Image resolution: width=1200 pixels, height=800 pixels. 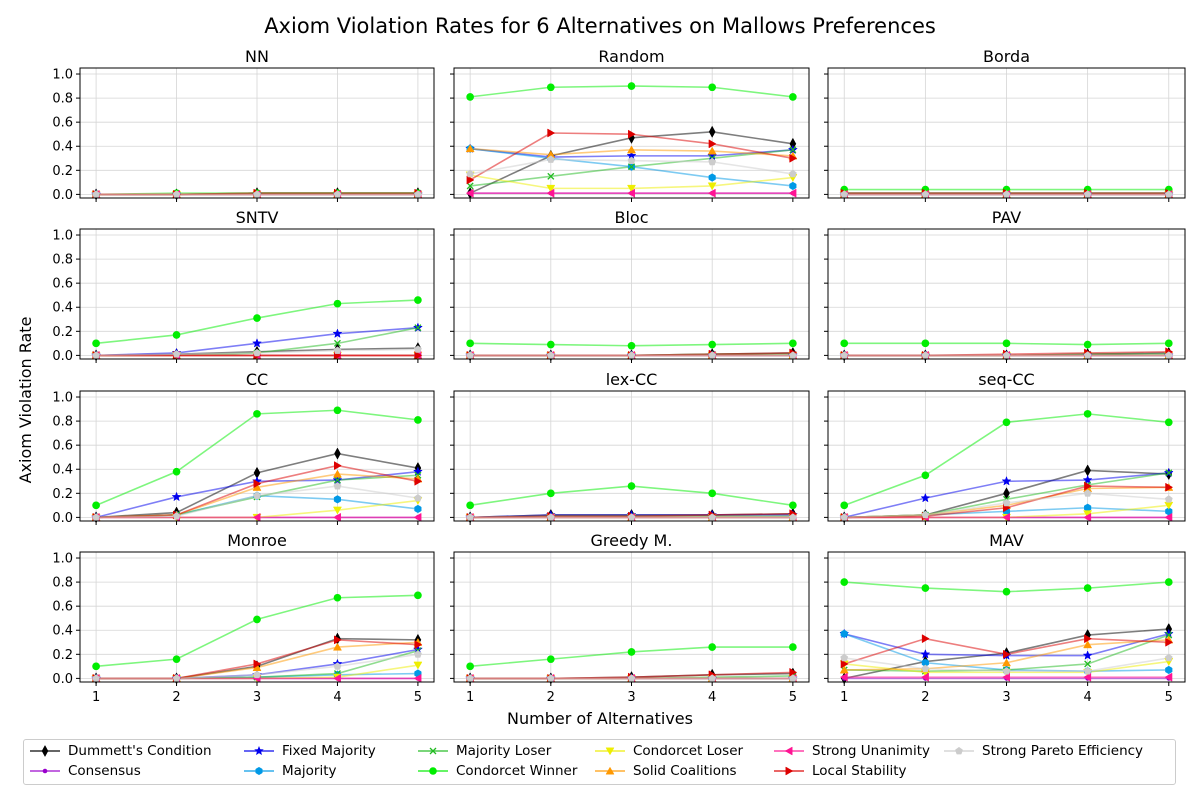 What do you see at coordinates (243, 125) in the screenshot?
I see `subplot-nn: 0.0 0.2 0.4 0.6 0.8 1.0 NN` at bounding box center [243, 125].